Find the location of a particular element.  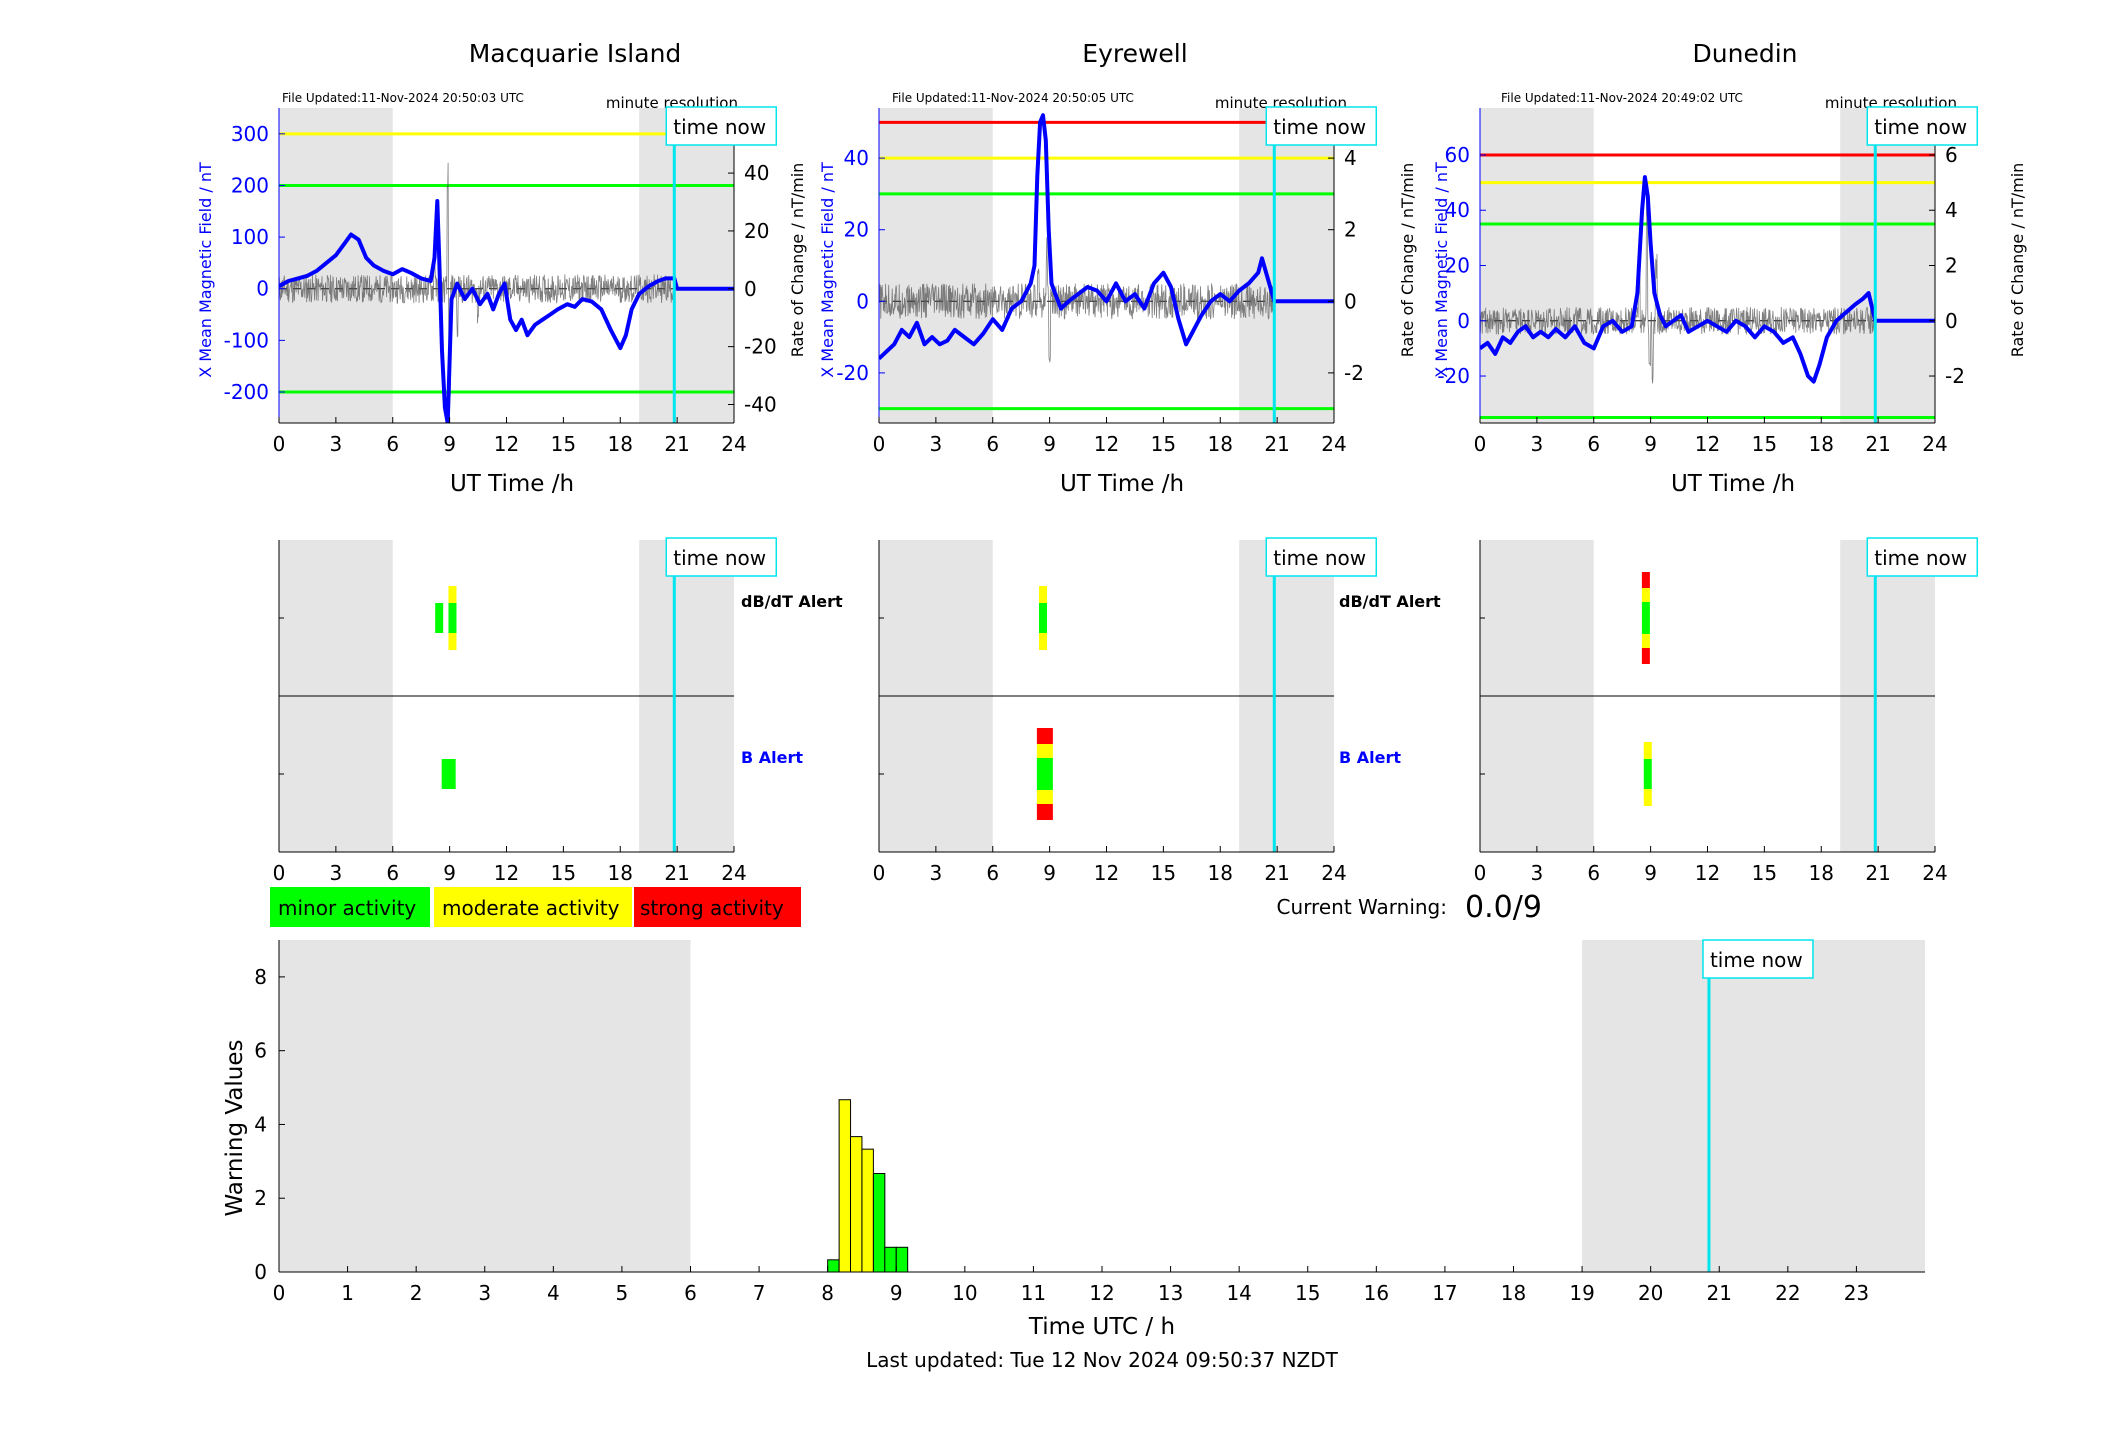

x-tick-label: 11 is located at coordinates (1033, 1293).